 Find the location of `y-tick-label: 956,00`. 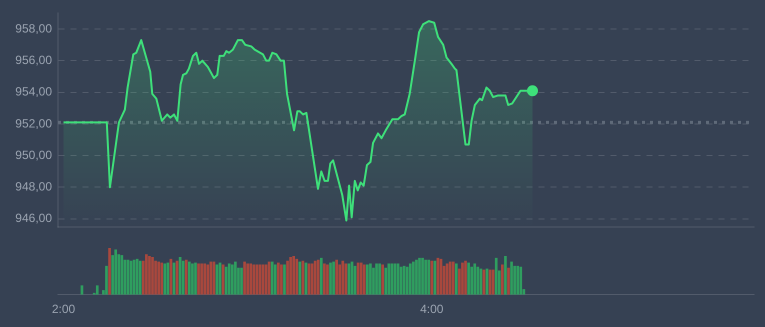

y-tick-label: 956,00 is located at coordinates (33, 59).